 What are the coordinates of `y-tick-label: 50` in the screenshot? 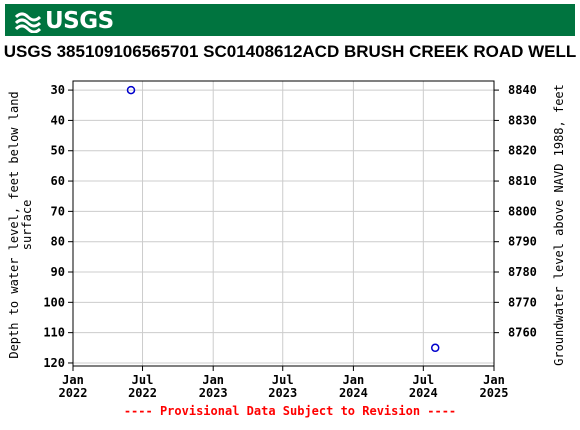 It's located at (58, 151).